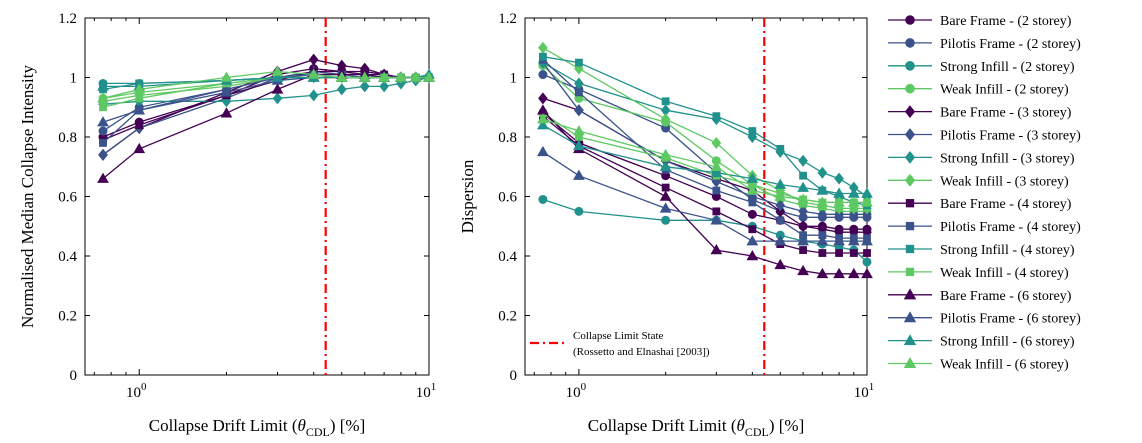 The image size is (1142, 443). What do you see at coordinates (1007, 67) in the screenshot?
I see `legend-label: Strong Infill - (2 storey)` at bounding box center [1007, 67].